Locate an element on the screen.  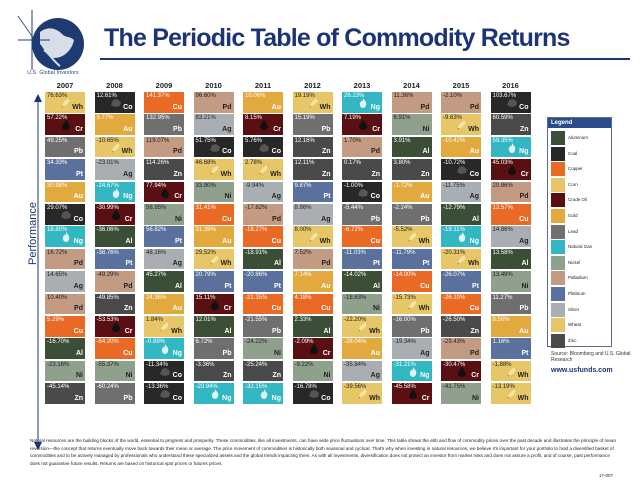
return-value: 26.23% is located at coordinates (354, 96).